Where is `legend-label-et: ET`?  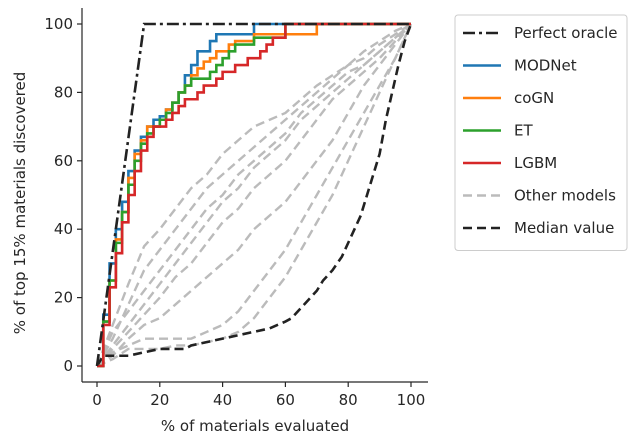 legend-label-et: ET is located at coordinates (523, 131).